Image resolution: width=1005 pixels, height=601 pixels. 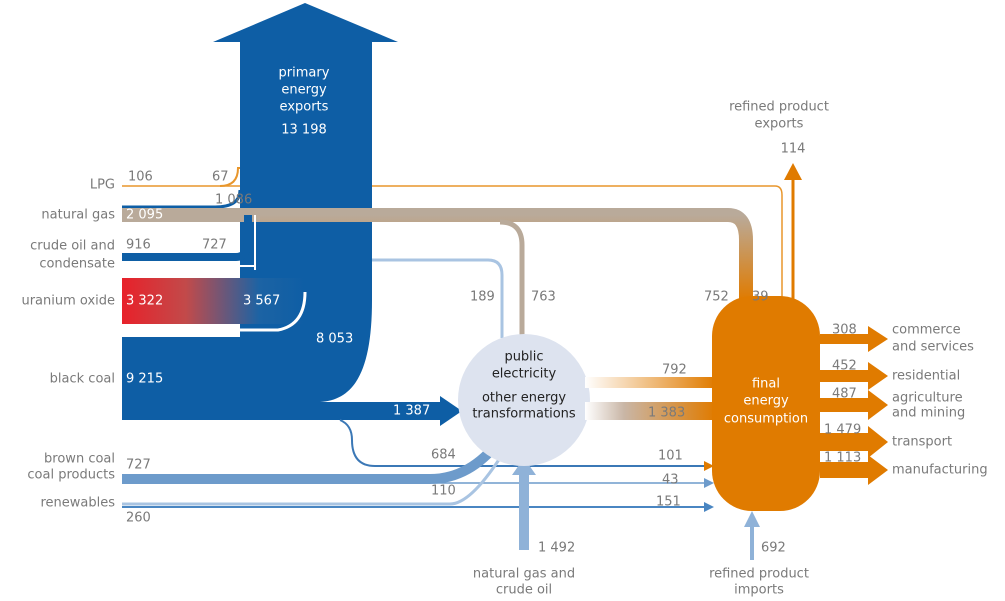 I want to click on use-value: 1 479, so click(x=842, y=430).